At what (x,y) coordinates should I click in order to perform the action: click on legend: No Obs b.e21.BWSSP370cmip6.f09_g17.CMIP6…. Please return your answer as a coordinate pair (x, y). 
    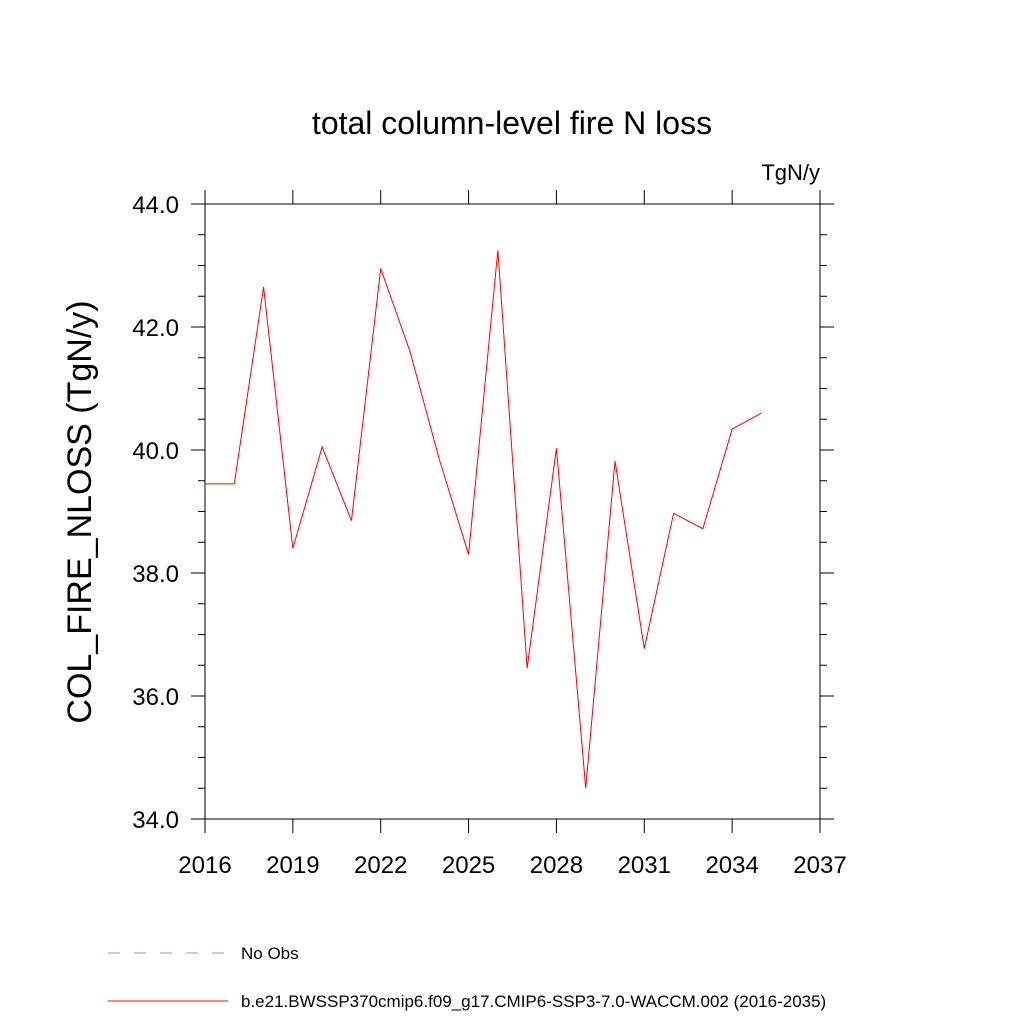
    Looking at the image, I should click on (467, 977).